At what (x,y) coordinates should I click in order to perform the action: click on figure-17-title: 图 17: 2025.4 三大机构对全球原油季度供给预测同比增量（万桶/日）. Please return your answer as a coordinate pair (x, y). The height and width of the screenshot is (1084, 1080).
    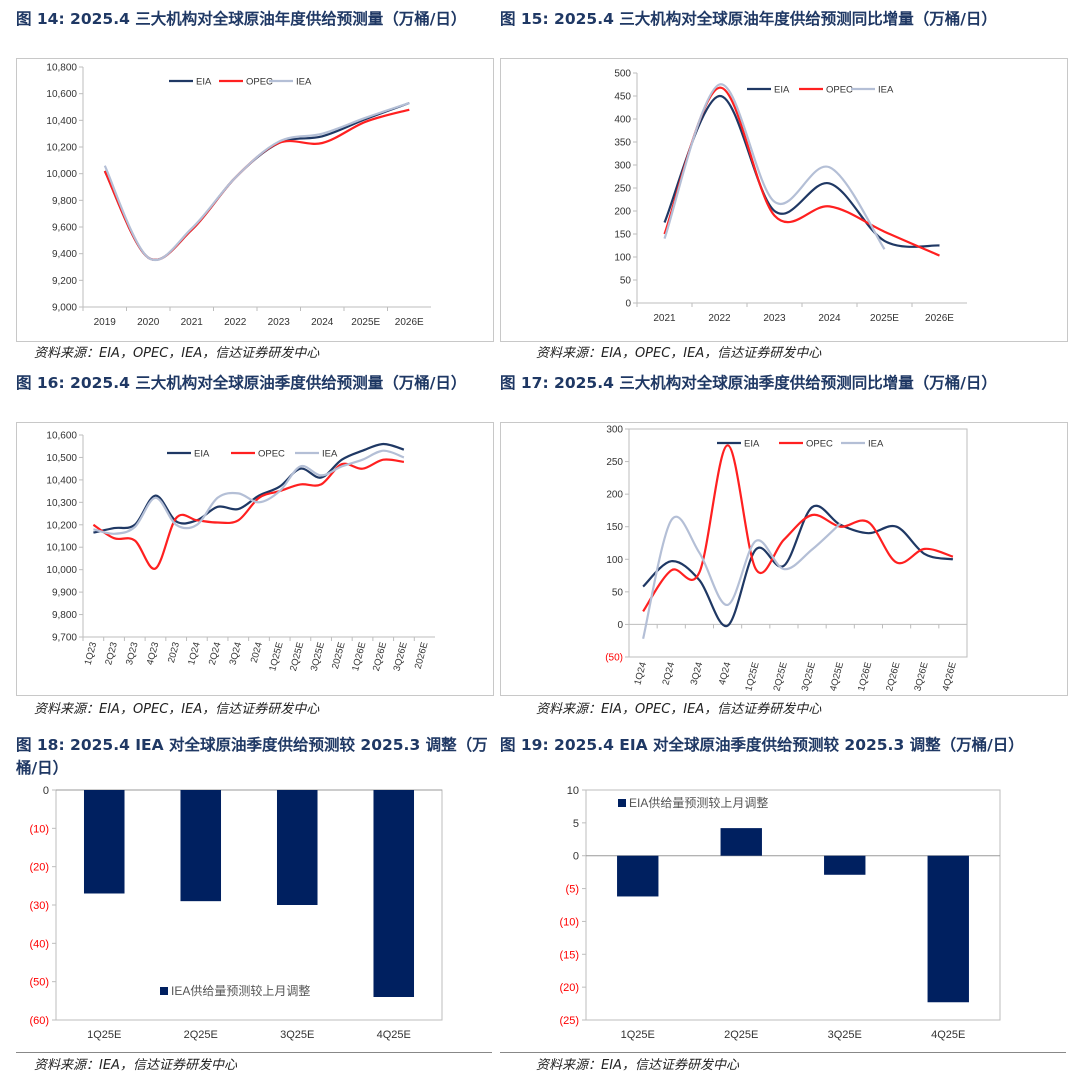
    Looking at the image, I should click on (748, 383).